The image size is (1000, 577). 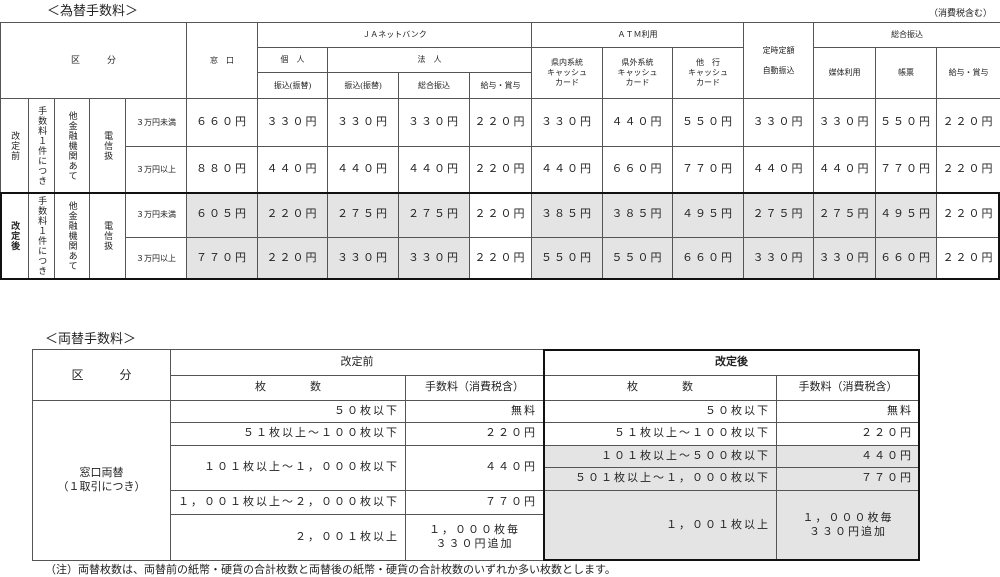 I want to click on before-count: １０１枚以上～１，０００枚以下, so click(x=288, y=468).